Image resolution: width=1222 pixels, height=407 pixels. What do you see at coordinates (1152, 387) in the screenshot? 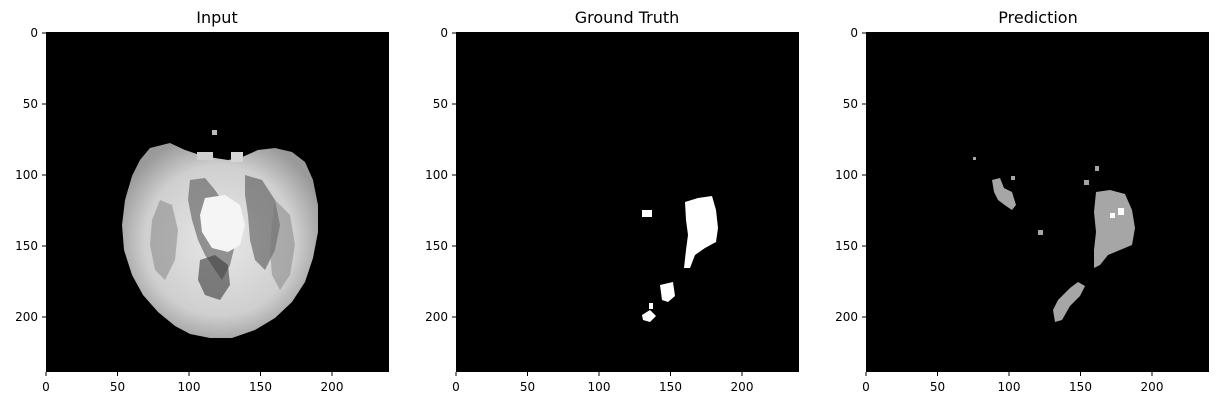
I see `prediction-x-tick-4: 200` at bounding box center [1152, 387].